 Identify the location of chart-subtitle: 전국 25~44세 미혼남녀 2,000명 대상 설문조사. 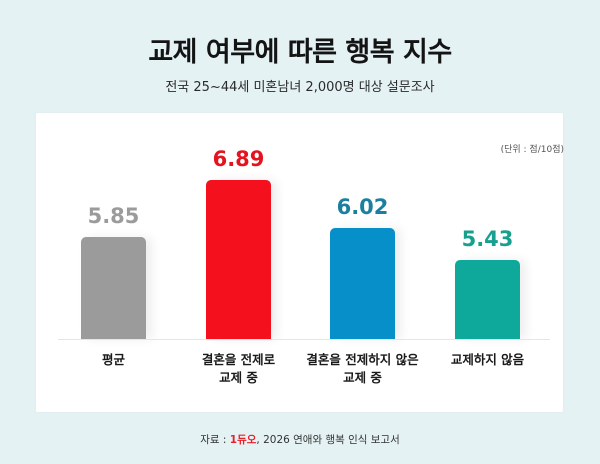
(300, 87).